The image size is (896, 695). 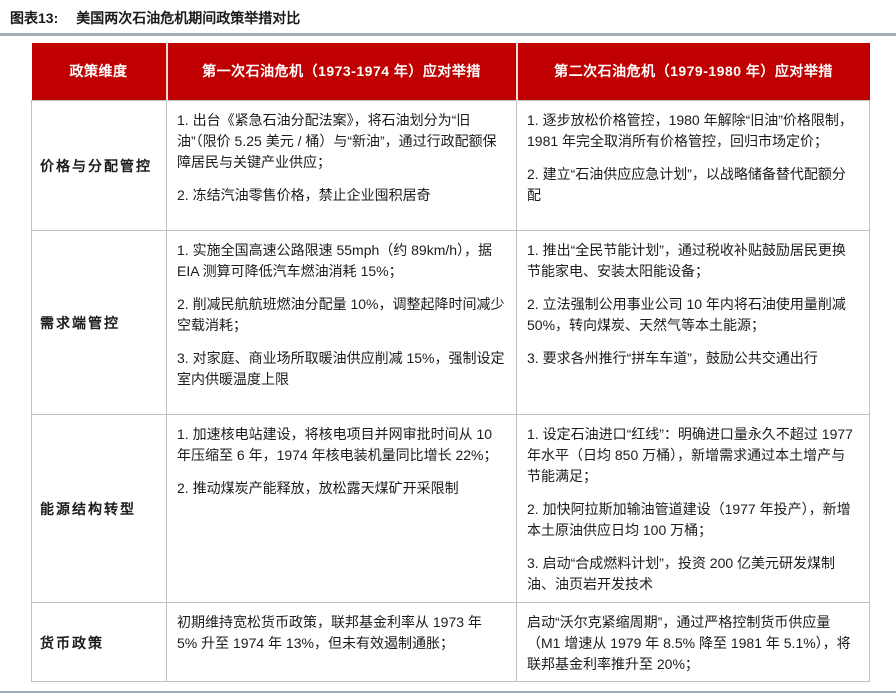 What do you see at coordinates (318, 487) in the screenshot?
I see `policy-paragraph: 2. 推动煤炭产能释放，放松露天煤矿开采限制` at bounding box center [318, 487].